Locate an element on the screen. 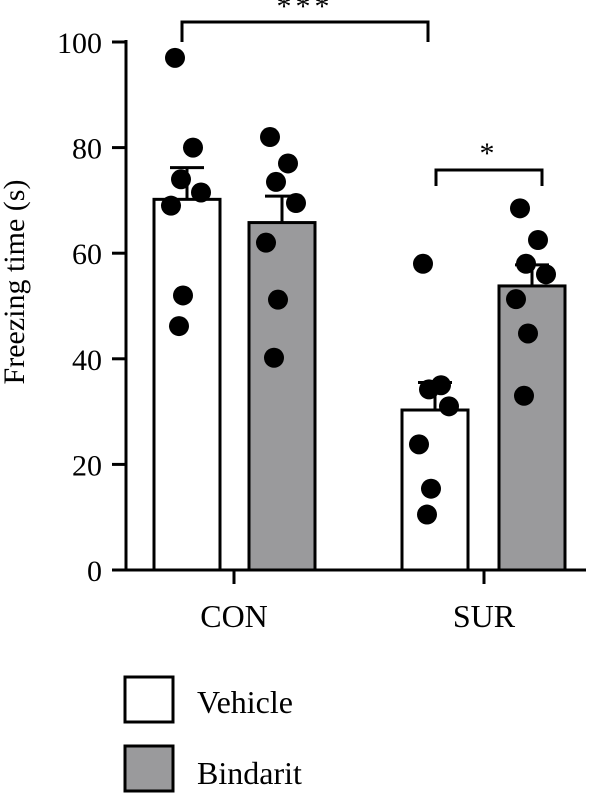  y-axis-title: Freezing time (s) is located at coordinates (15, 282).